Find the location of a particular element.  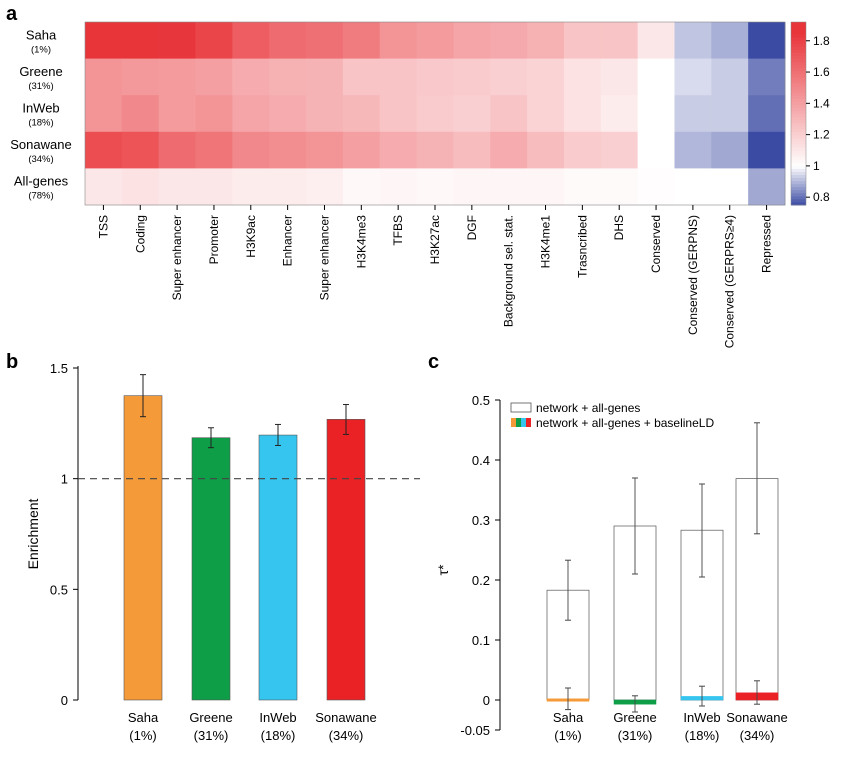

category-pct-label: (1%) is located at coordinates (142, 735).